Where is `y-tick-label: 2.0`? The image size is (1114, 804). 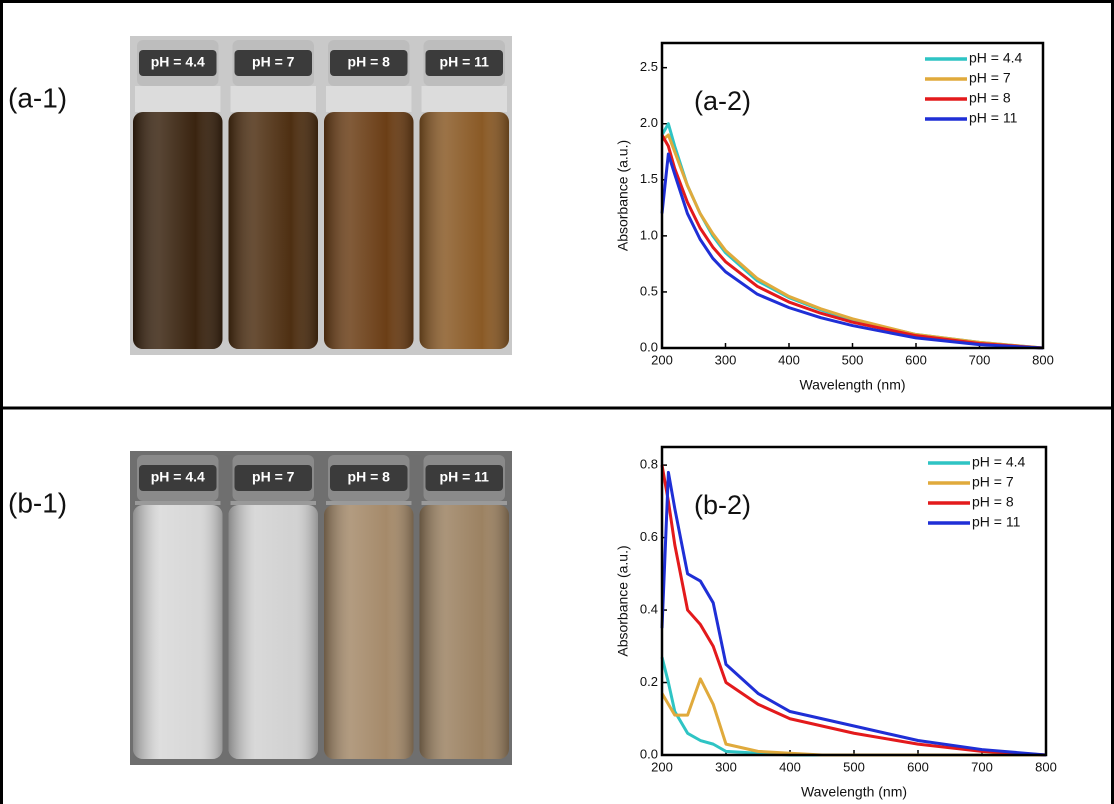 y-tick-label: 2.0 is located at coordinates (649, 122).